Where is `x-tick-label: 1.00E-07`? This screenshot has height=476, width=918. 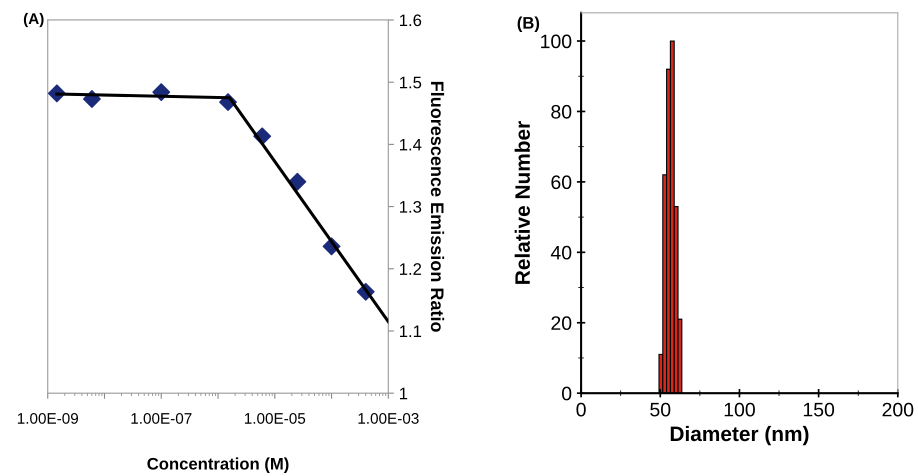 x-tick-label: 1.00E-07 is located at coordinates (161, 418).